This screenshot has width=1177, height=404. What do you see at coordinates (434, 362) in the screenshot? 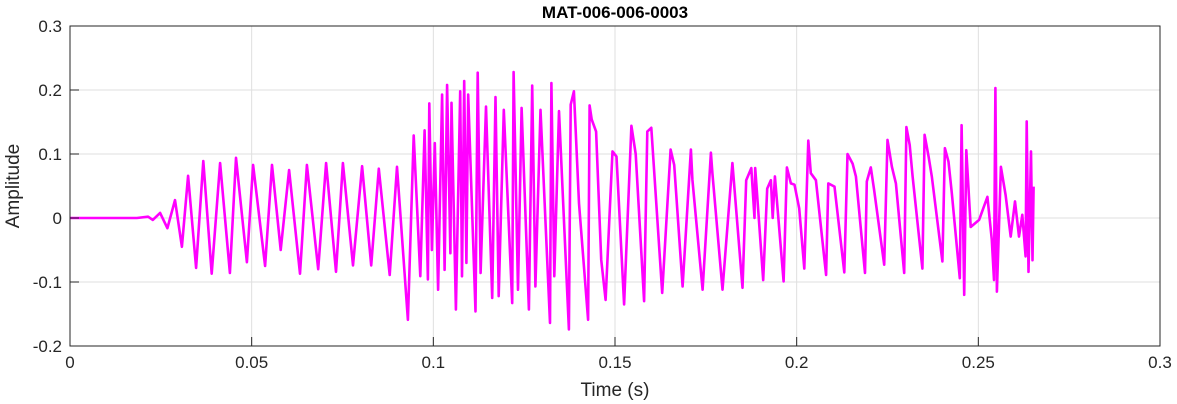
I see `x-tick-label: 0.1` at bounding box center [434, 362].